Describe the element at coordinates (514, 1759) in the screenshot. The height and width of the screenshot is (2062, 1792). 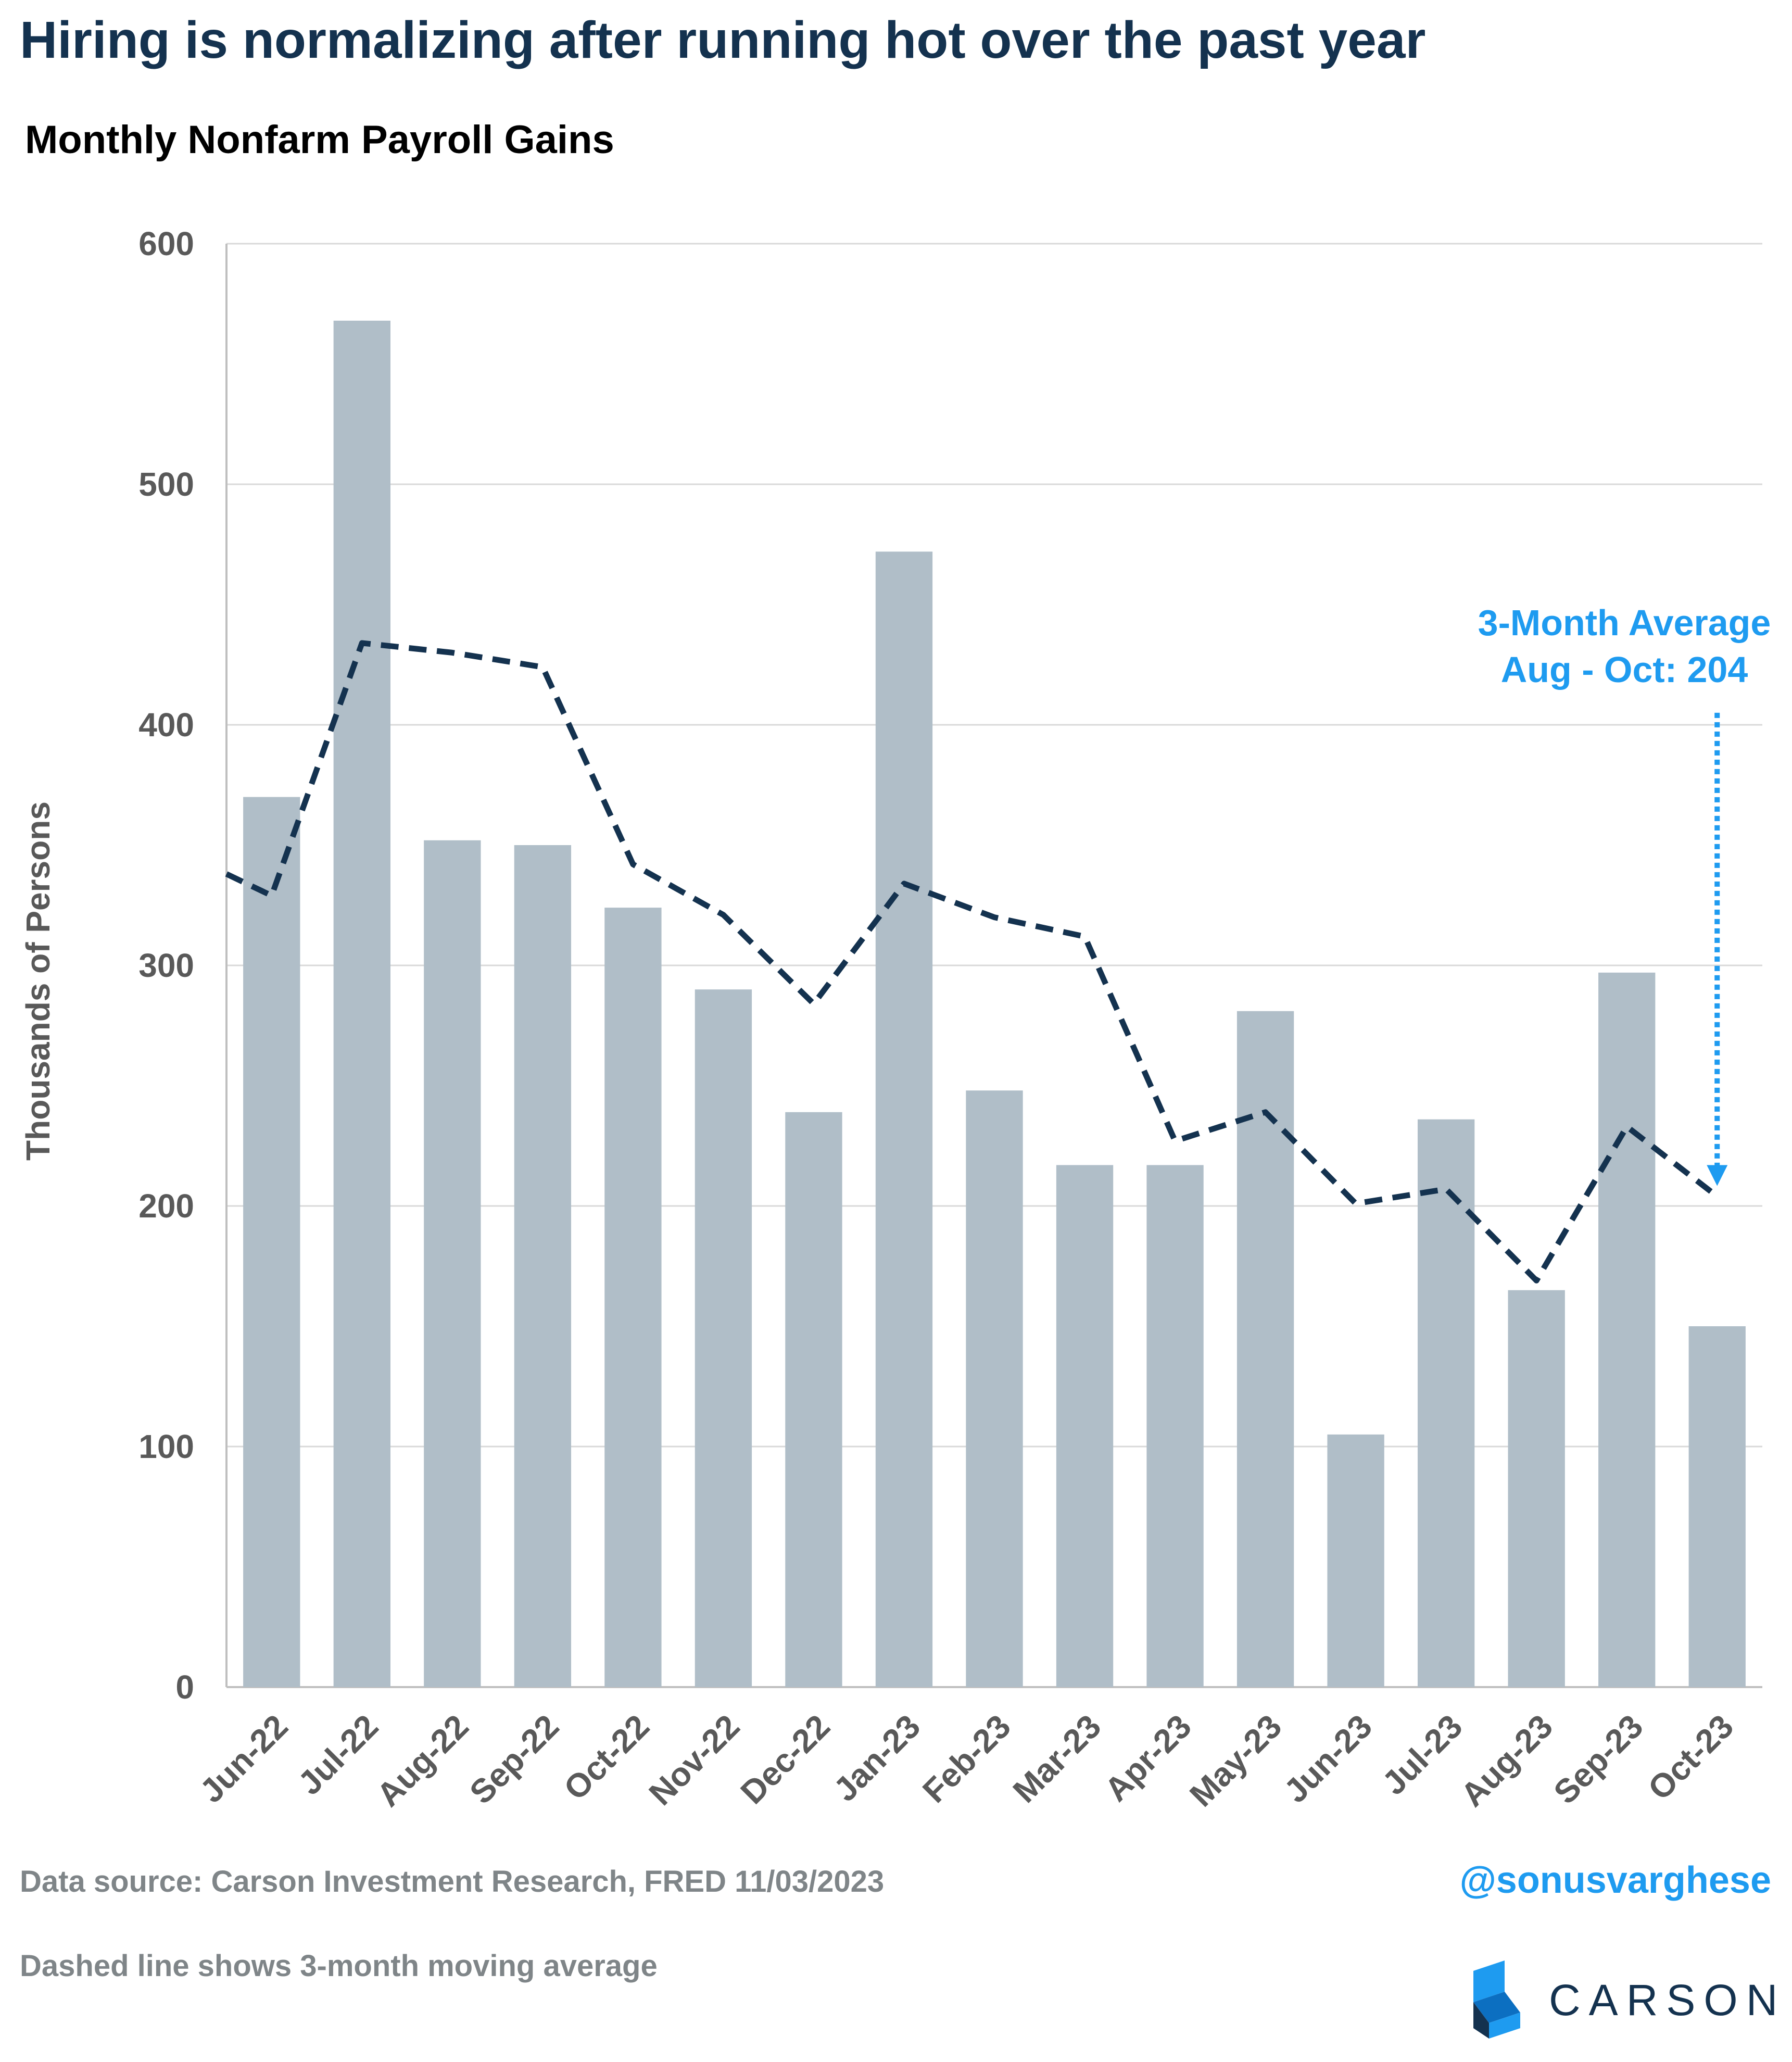
I see `x-tick-label: Sep-22` at that location.